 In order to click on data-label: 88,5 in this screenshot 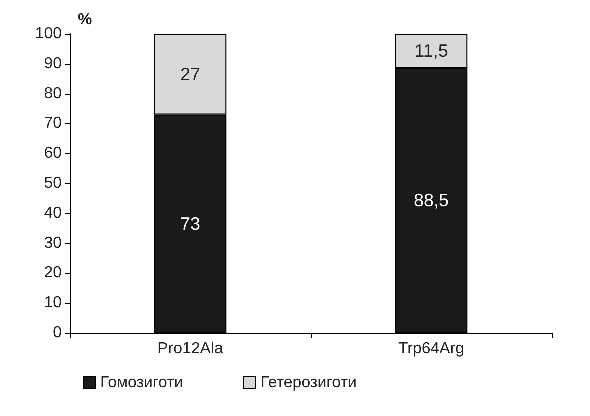, I will do `click(432, 200)`.